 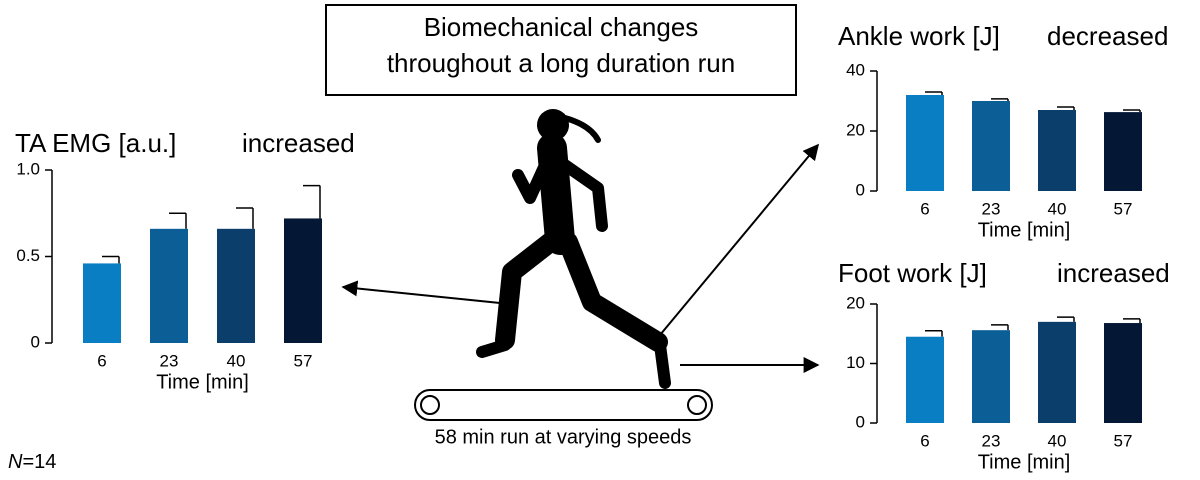 What do you see at coordinates (563, 437) in the screenshot?
I see `caption: 58 min run at varying speeds` at bounding box center [563, 437].